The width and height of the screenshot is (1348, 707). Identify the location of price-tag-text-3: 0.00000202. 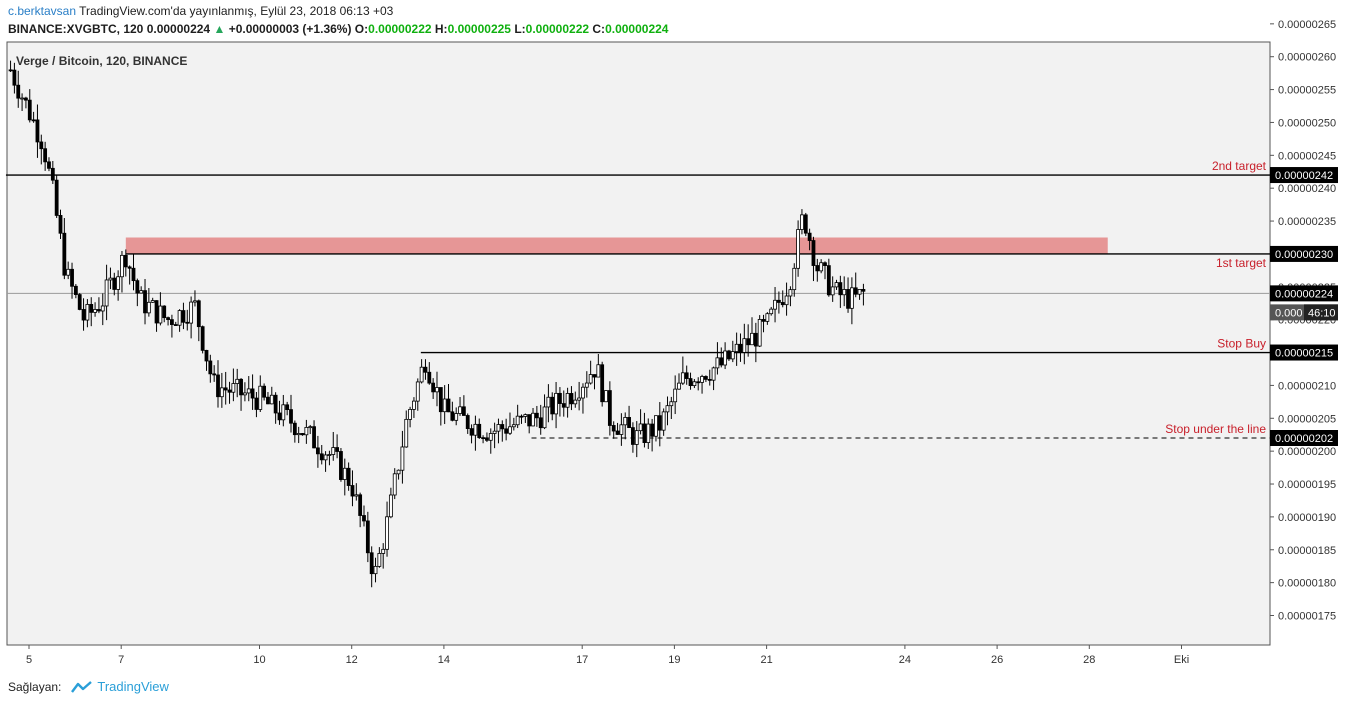
(1304, 439).